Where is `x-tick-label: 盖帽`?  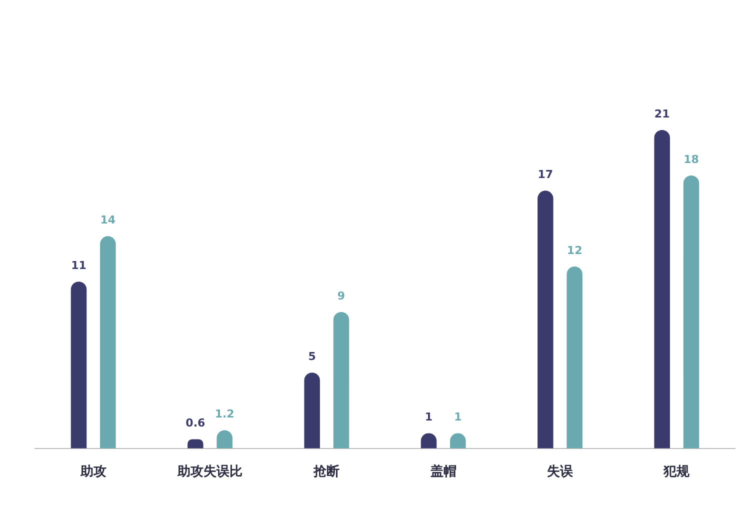 x-tick-label: 盖帽 is located at coordinates (443, 472).